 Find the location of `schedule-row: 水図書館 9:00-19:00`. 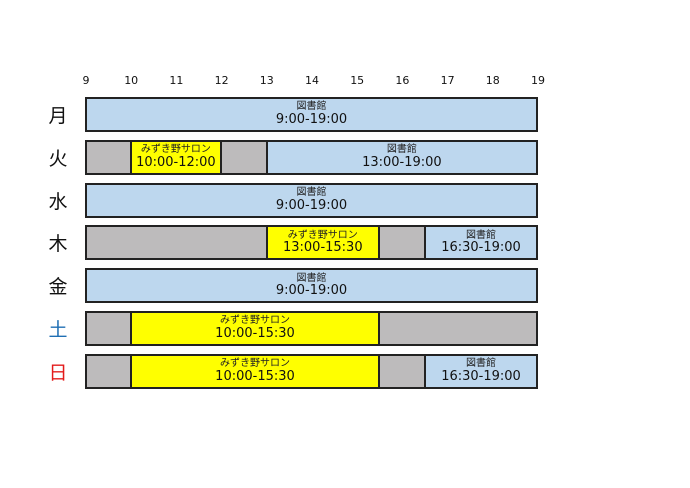

schedule-row: 水図書館 9:00-19:00 is located at coordinates (345, 200).